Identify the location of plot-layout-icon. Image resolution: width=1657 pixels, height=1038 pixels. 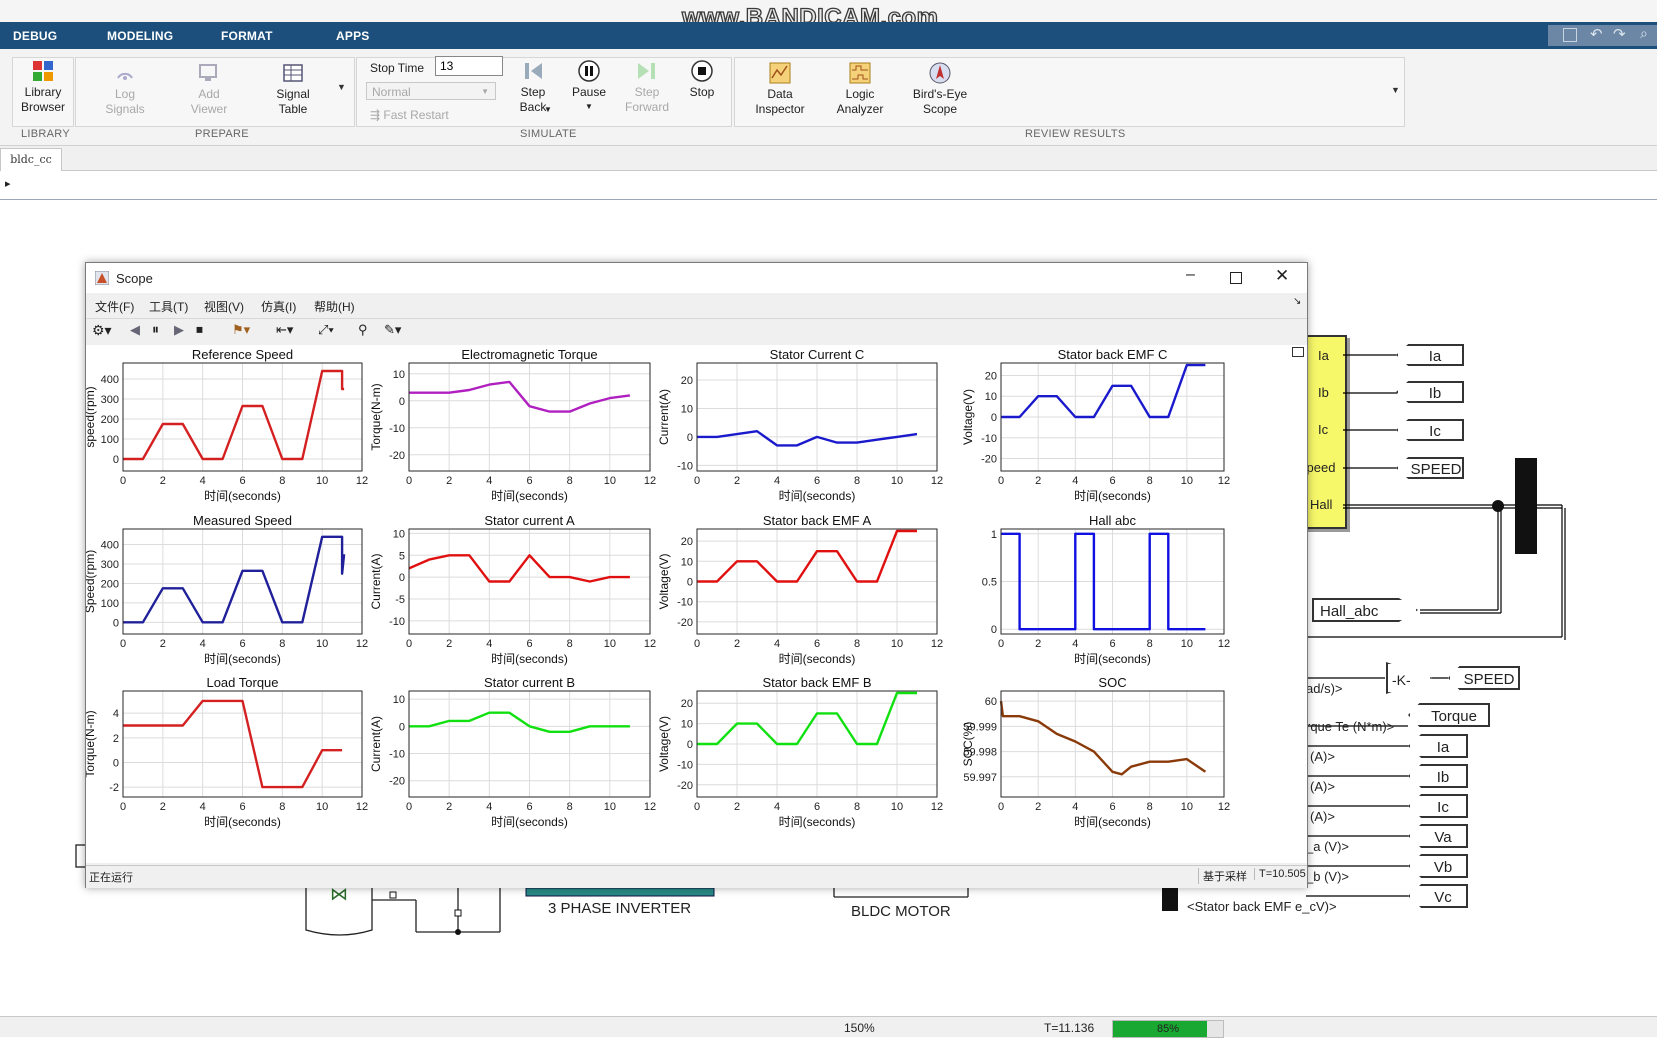
(1298, 352).